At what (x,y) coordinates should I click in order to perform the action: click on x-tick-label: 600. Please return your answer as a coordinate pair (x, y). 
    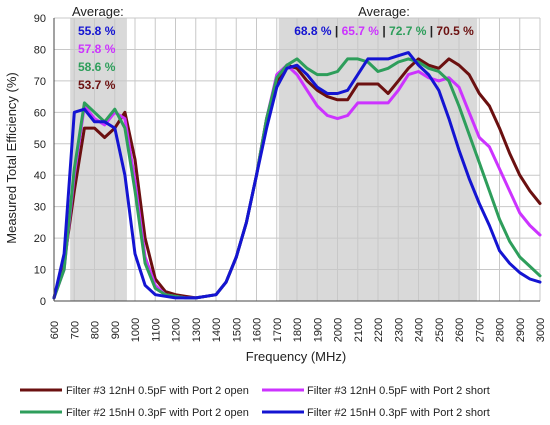
    Looking at the image, I should click on (55, 330).